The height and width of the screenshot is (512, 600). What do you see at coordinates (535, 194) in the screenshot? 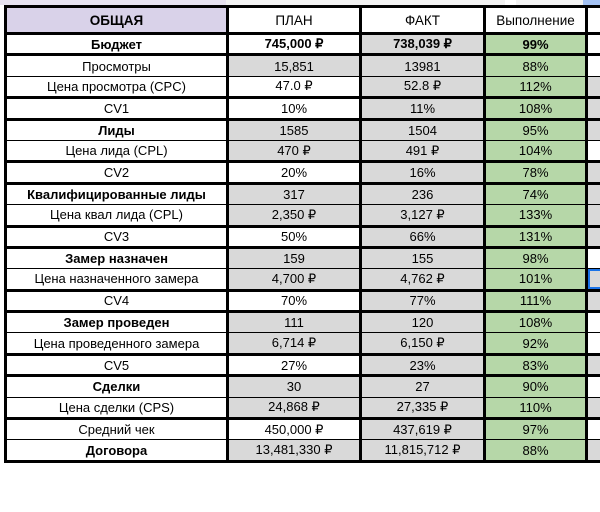
I see `completion-cell: 74%` at bounding box center [535, 194].